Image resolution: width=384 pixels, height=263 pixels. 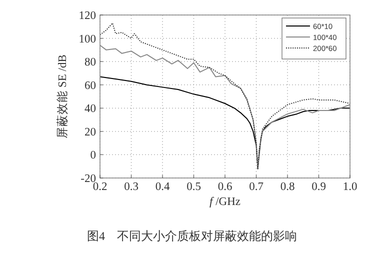 What do you see at coordinates (131, 187) in the screenshot?
I see `x-tick-label: 0.3` at bounding box center [131, 187].